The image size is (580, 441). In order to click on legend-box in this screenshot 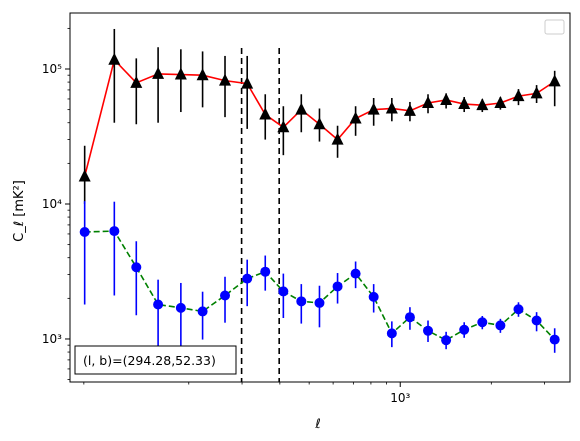, I will do `click(554, 27)`.